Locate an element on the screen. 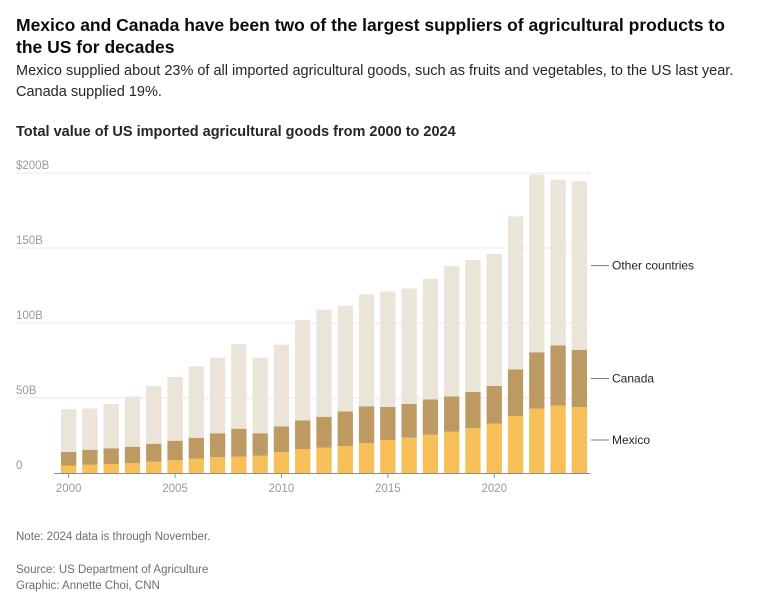  bar-other-countries-2009 is located at coordinates (260, 395).